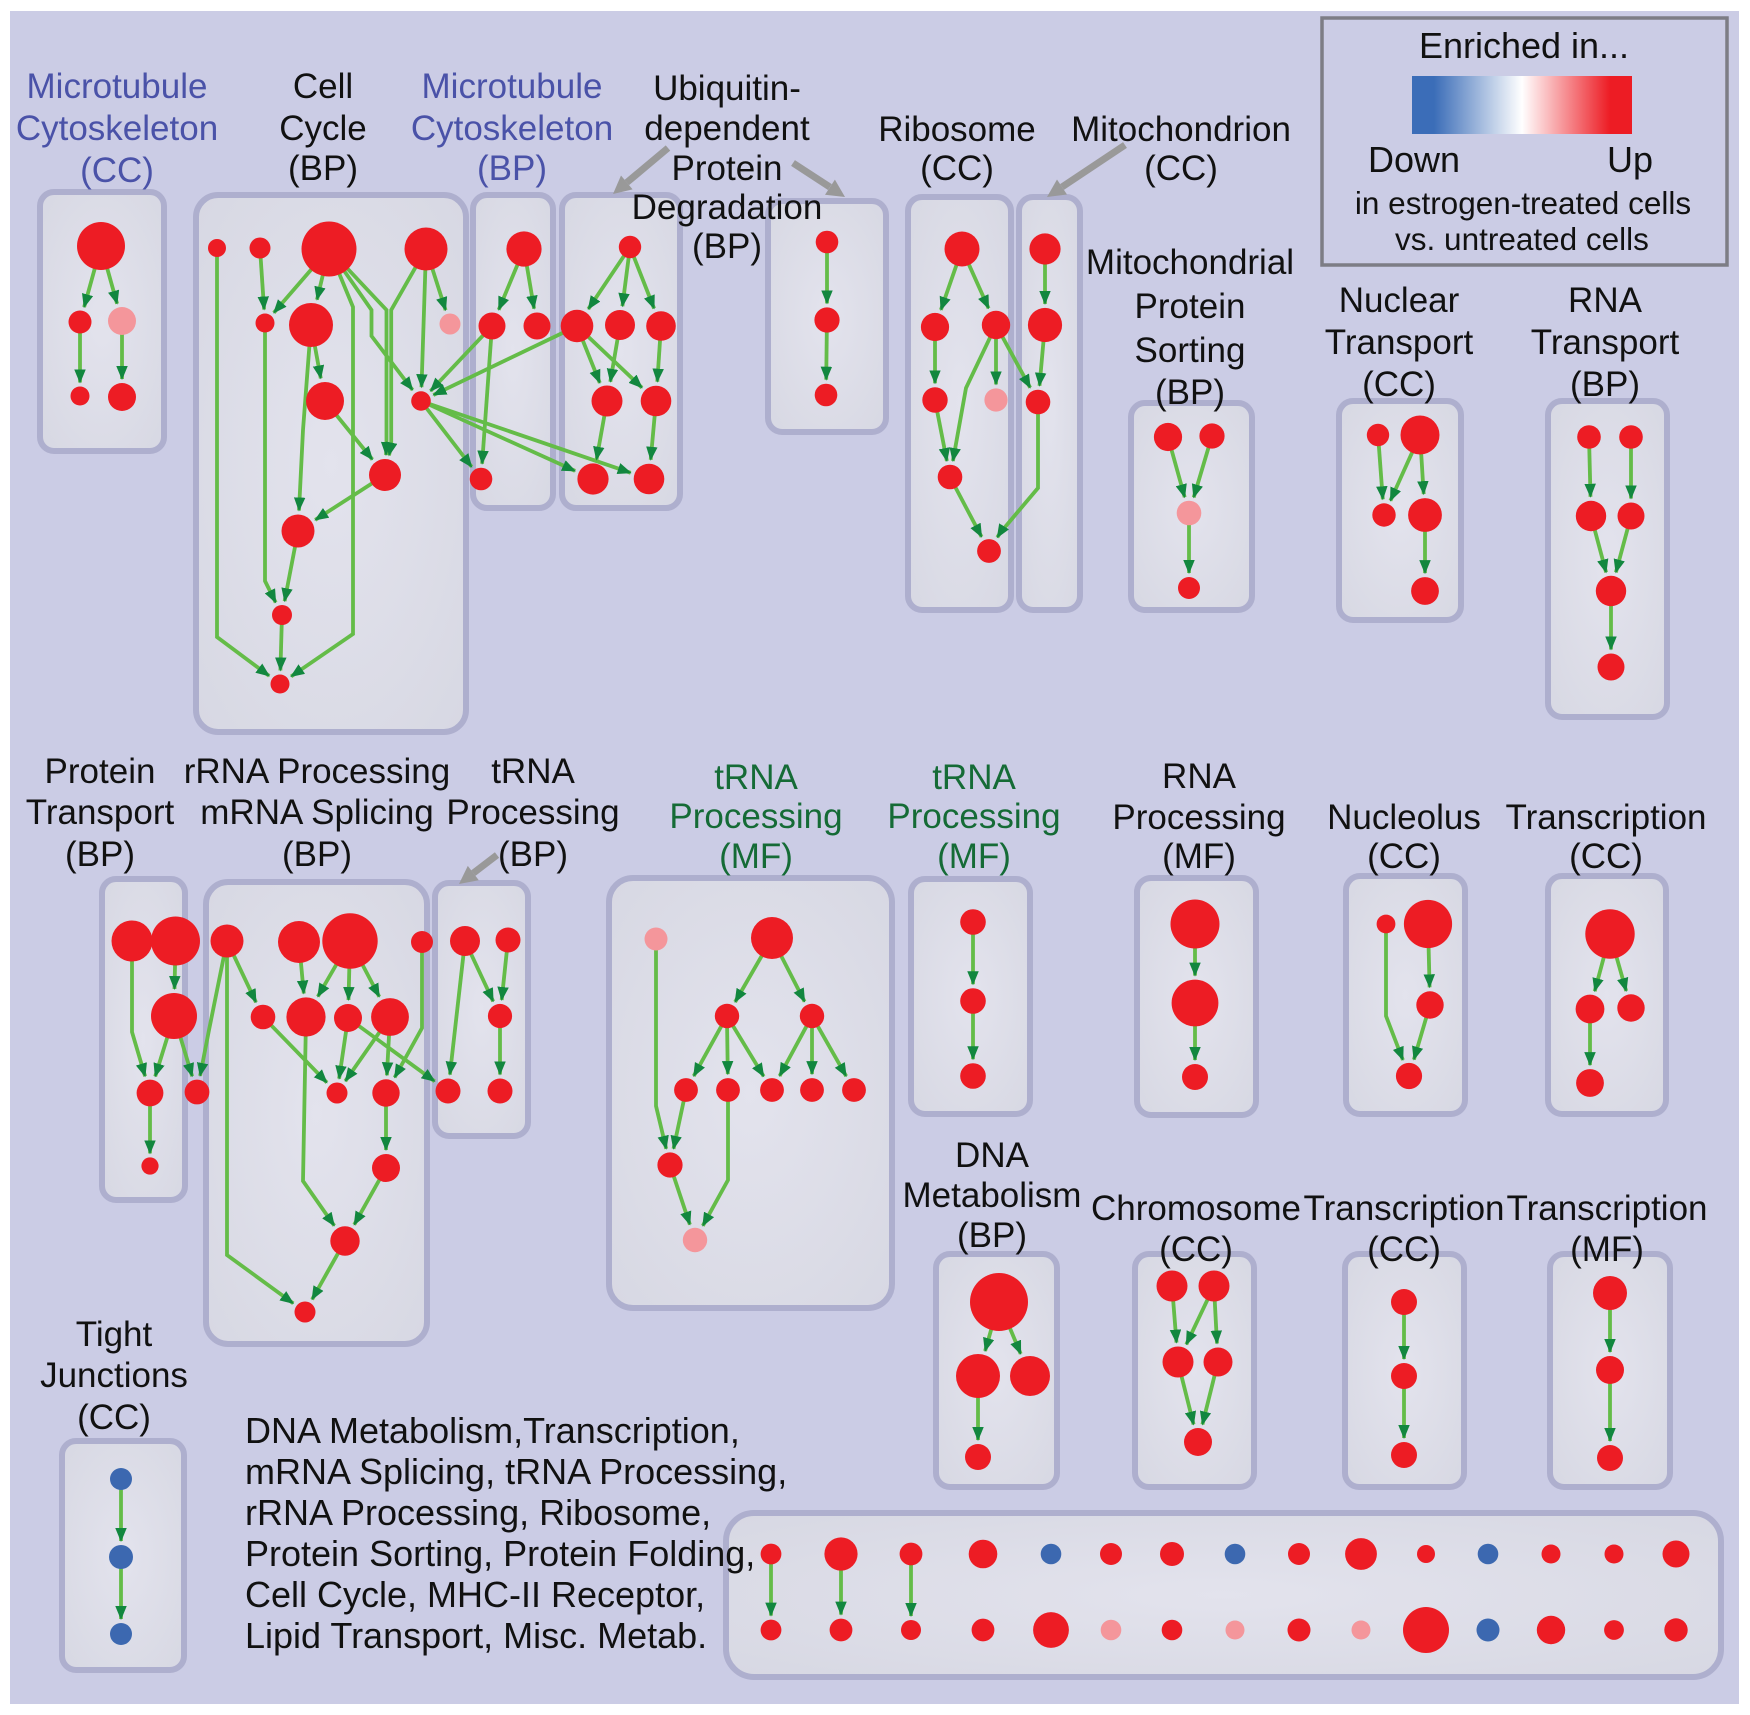  Describe the element at coordinates (1190, 350) in the screenshot. I see `svg-text: Sorting` at that location.